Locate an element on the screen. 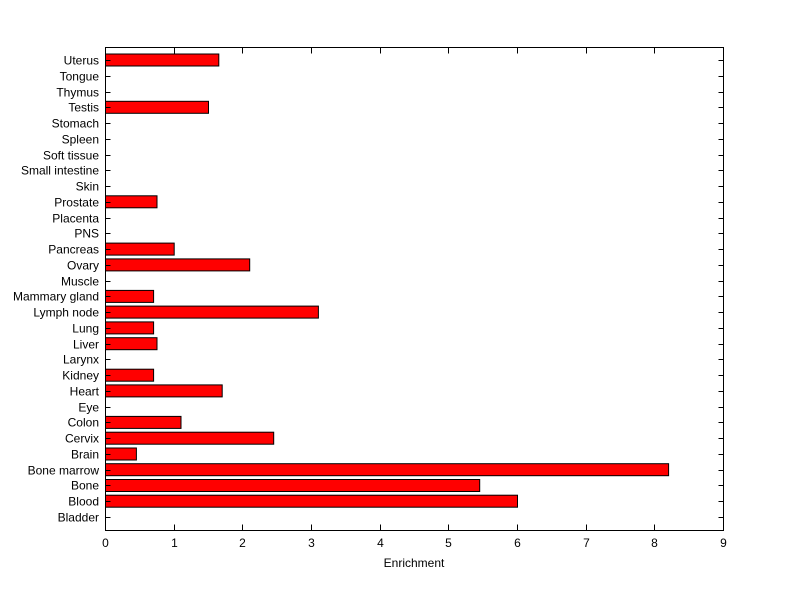  category-label-larynx: Larynx is located at coordinates (81, 360).